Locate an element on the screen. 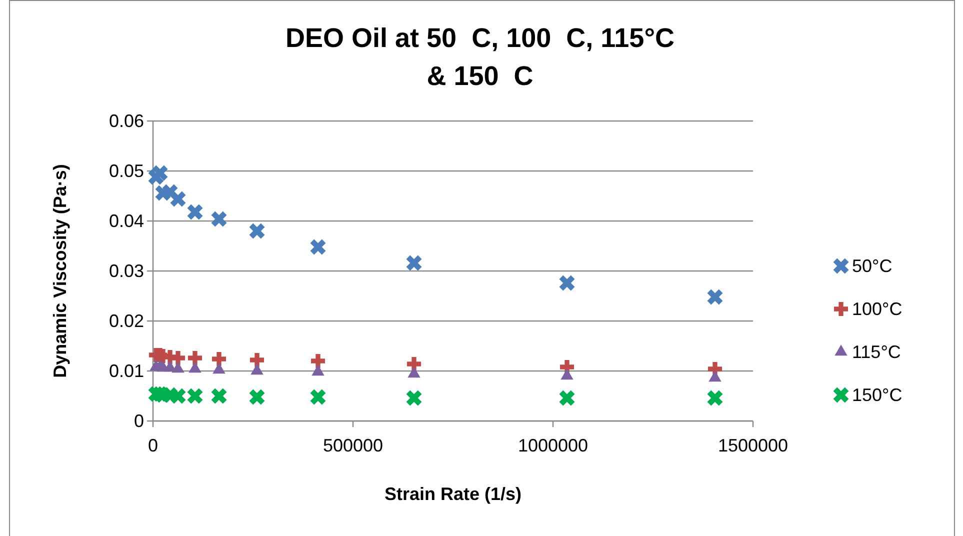 This screenshot has height=536, width=963. y-tick-label: 0.05 is located at coordinates (126, 170).